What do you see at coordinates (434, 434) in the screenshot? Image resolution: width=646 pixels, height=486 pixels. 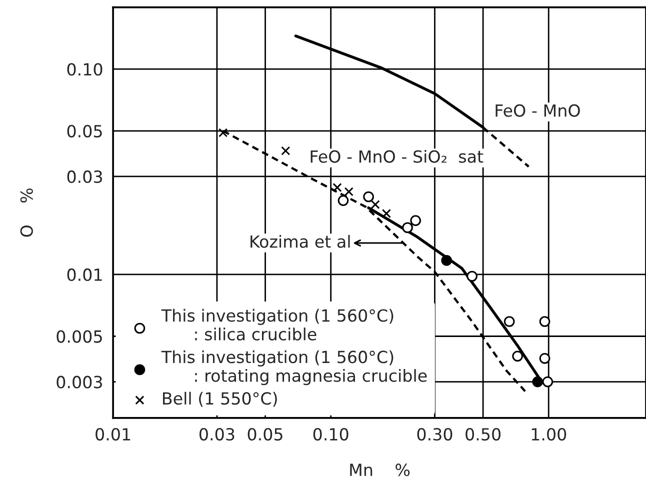 I see `x-tick-label: 0.30` at bounding box center [434, 434].